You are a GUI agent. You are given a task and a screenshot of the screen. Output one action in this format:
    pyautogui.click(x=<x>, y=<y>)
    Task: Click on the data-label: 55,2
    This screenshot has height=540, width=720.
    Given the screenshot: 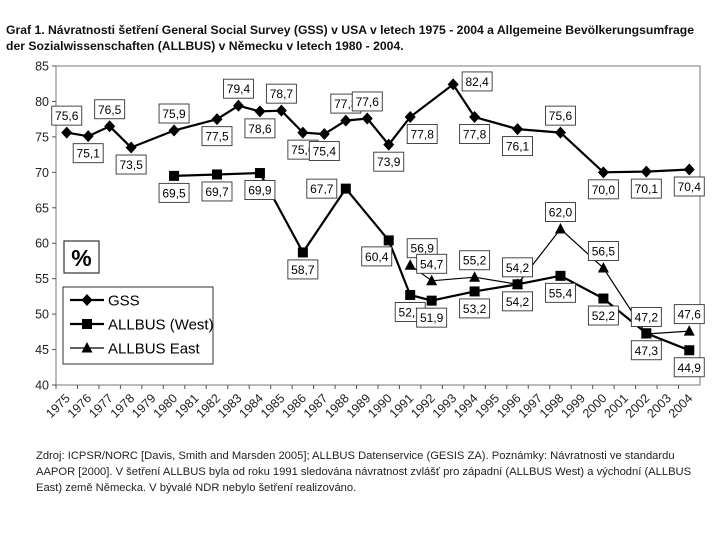 What is the action you would take?
    pyautogui.click(x=475, y=260)
    